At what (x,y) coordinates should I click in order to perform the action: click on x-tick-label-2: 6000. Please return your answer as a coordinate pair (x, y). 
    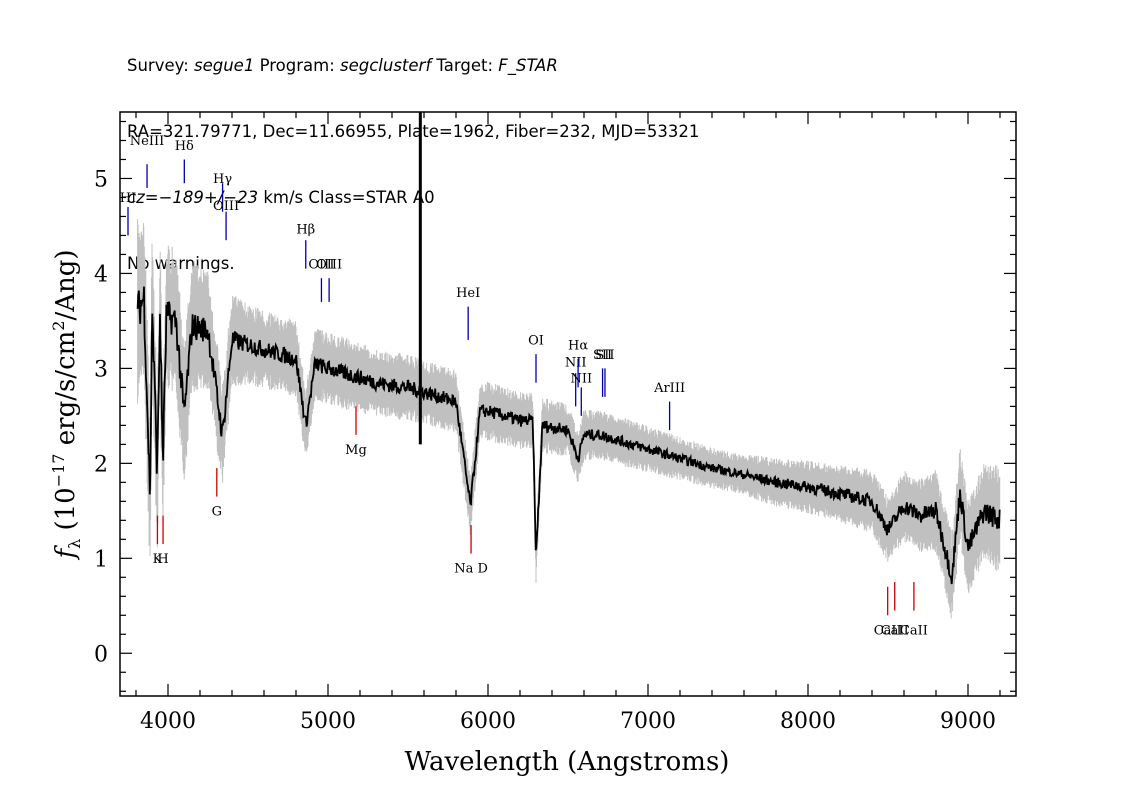
    Looking at the image, I should click on (488, 721).